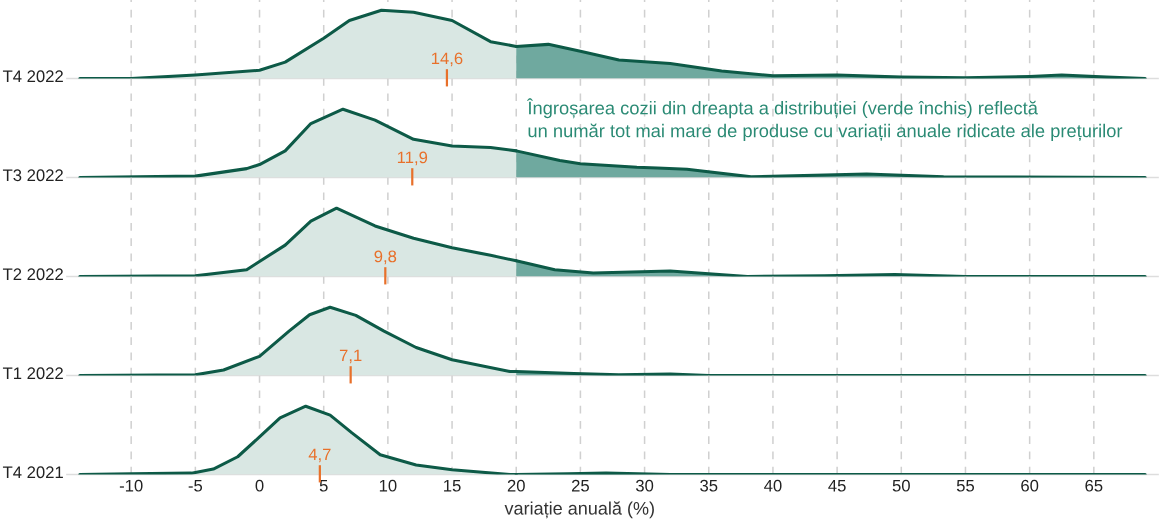  I want to click on annotation: Îngroșarea cozii din dreapta a distribuției (verde închis) reflectă un număr tot mai mare de produse cu variații anuale ridicate ale prețurilor, so click(824, 120).